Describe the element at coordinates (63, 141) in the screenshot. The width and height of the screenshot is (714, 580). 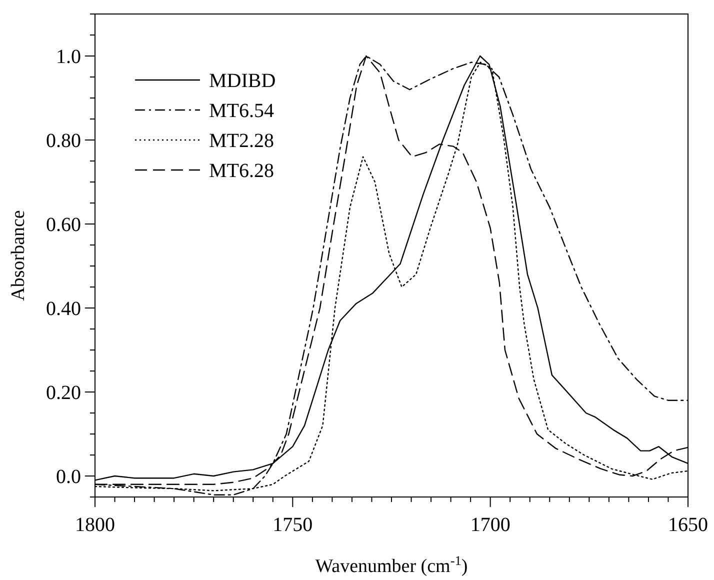
I see `y-tick-label: 0.80` at that location.